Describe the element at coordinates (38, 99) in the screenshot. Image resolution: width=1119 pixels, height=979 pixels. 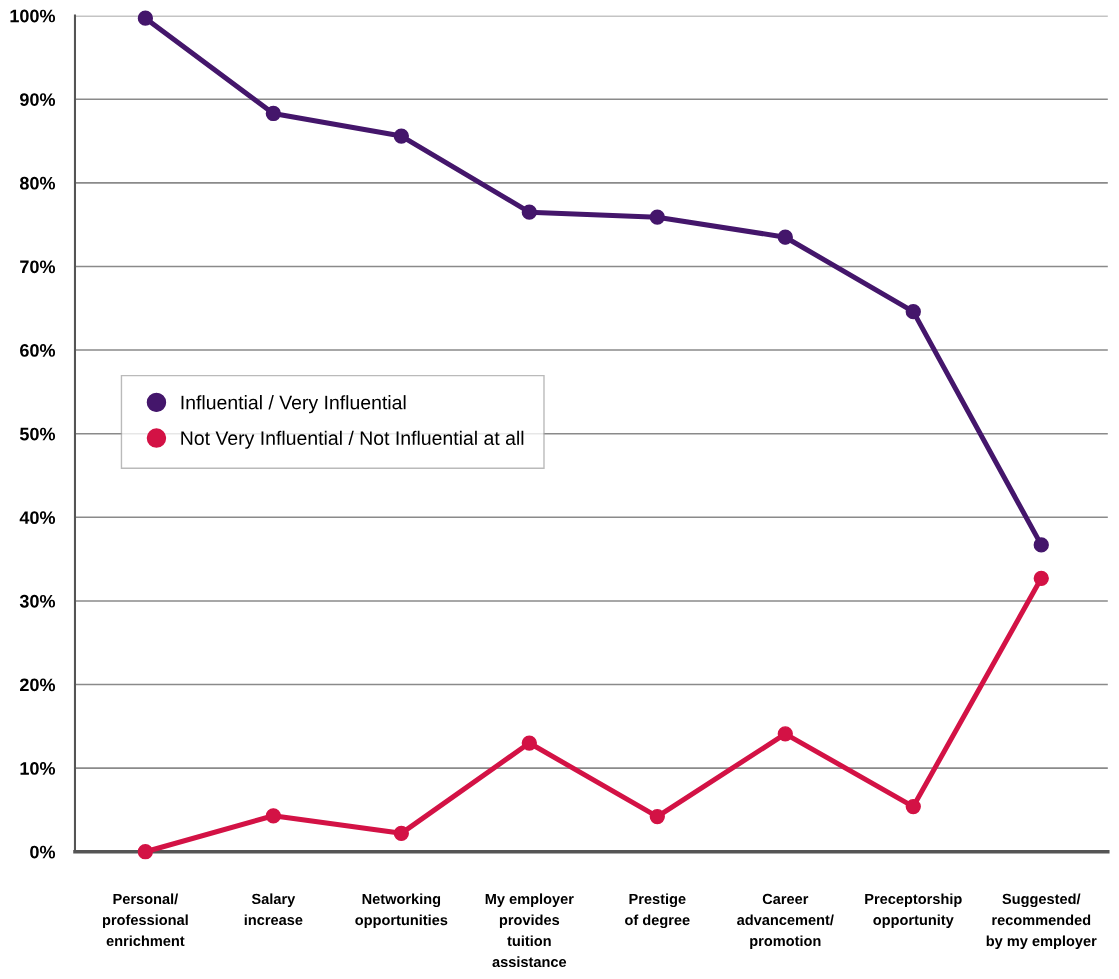
I see `y-tick-label: 90%` at that location.